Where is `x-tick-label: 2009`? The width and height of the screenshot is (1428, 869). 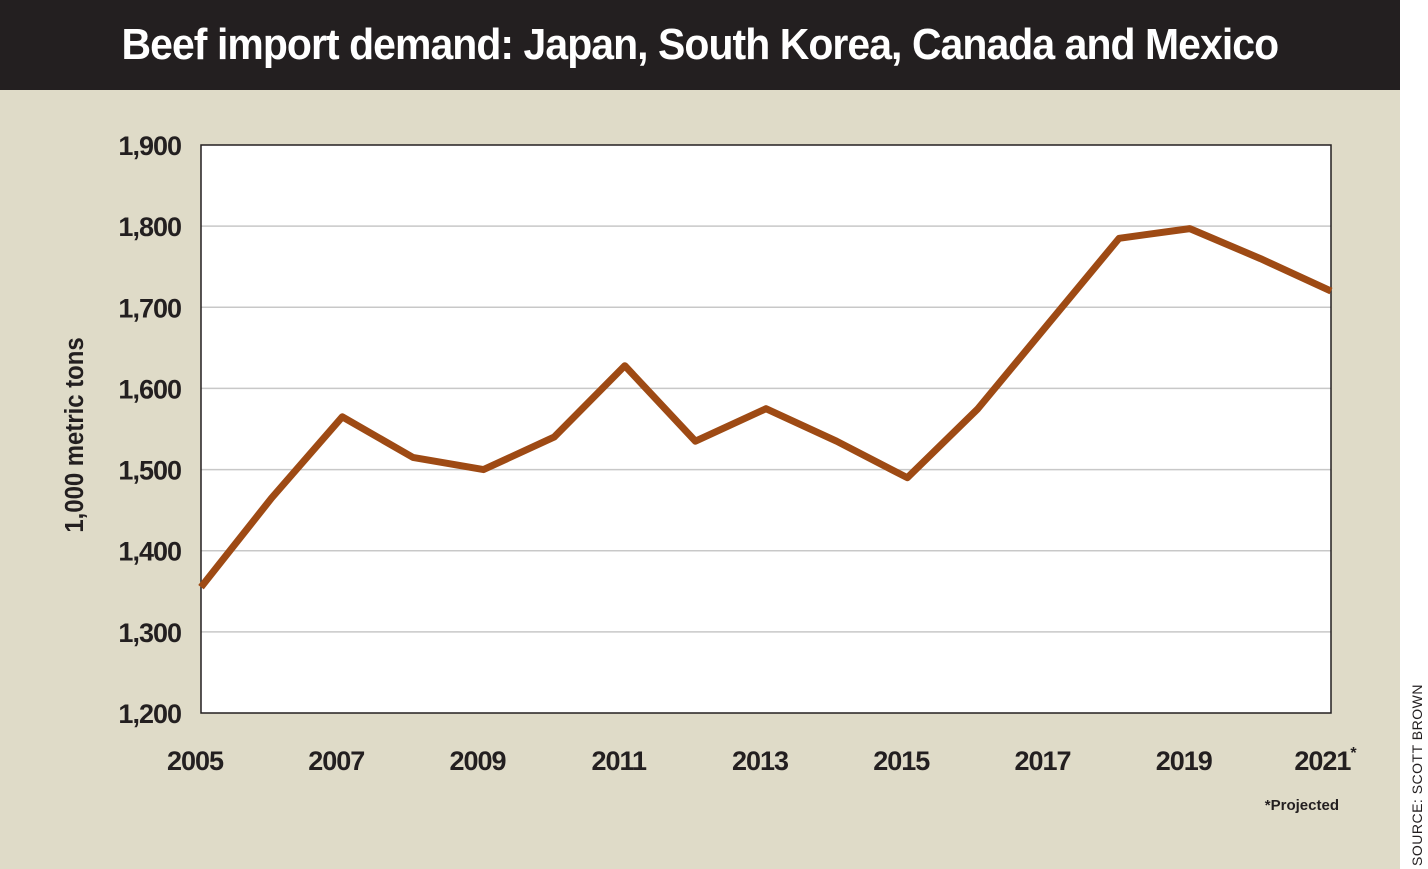
x-tick-label: 2009 is located at coordinates (477, 761).